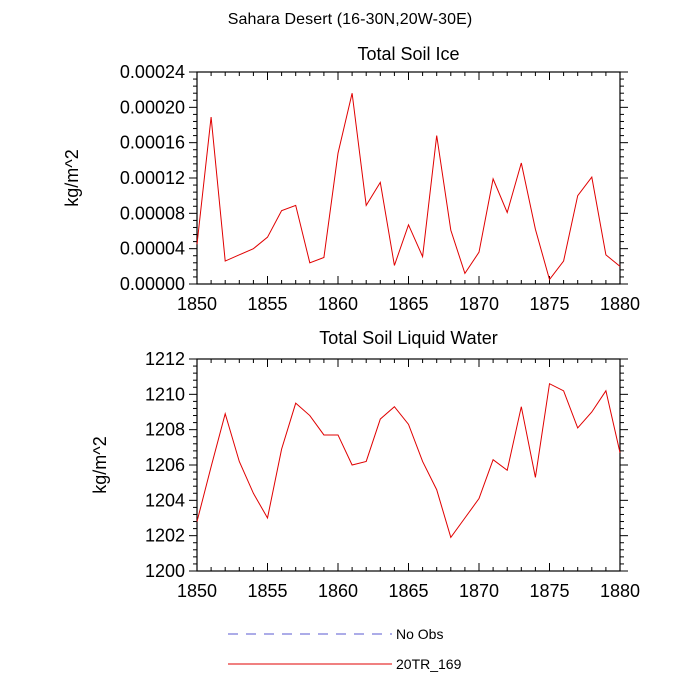 The width and height of the screenshot is (700, 700). What do you see at coordinates (479, 591) in the screenshot?
I see `panel-2-x-tick-label: 1870` at bounding box center [479, 591].